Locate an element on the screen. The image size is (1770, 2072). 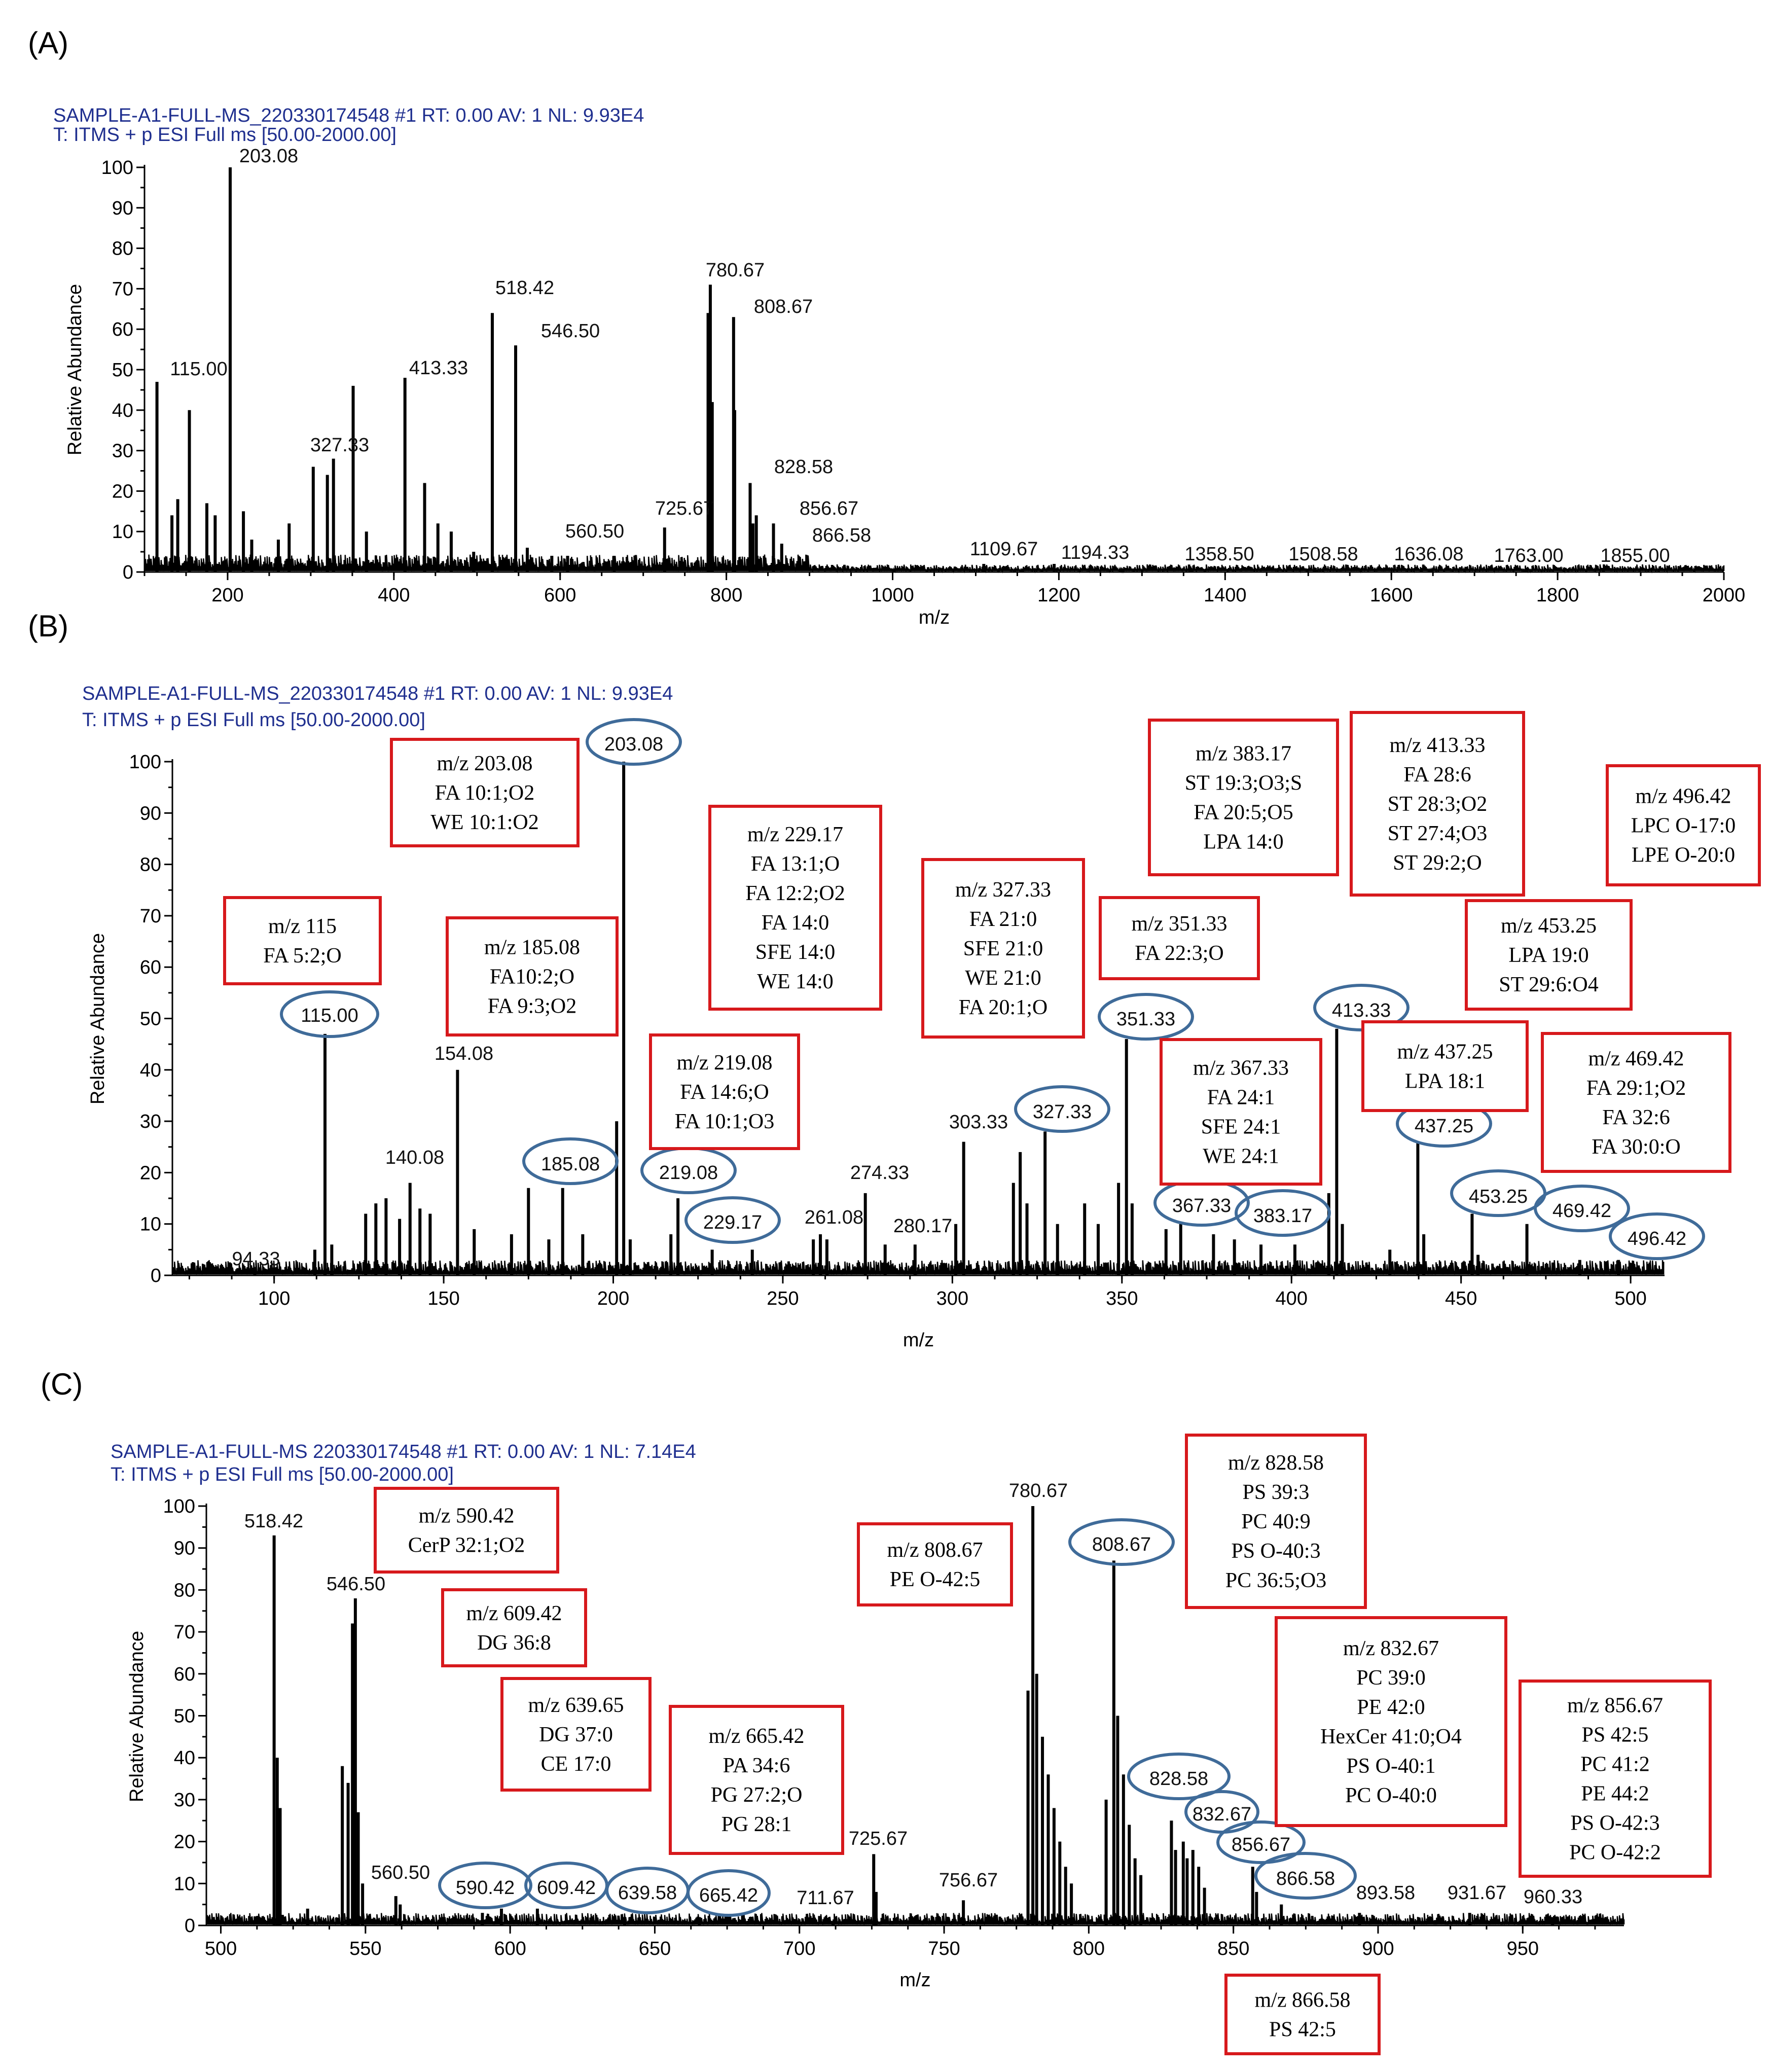
annotation-line: FA 12:2;O2 is located at coordinates (795, 893).